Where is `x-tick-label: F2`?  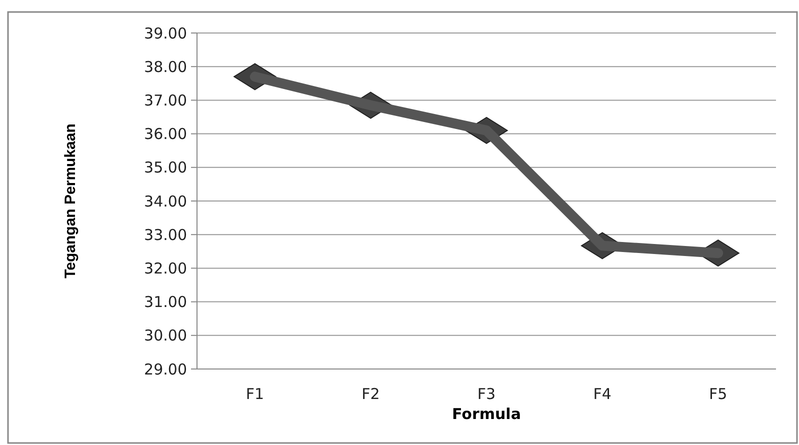
x-tick-label: F2 is located at coordinates (371, 394).